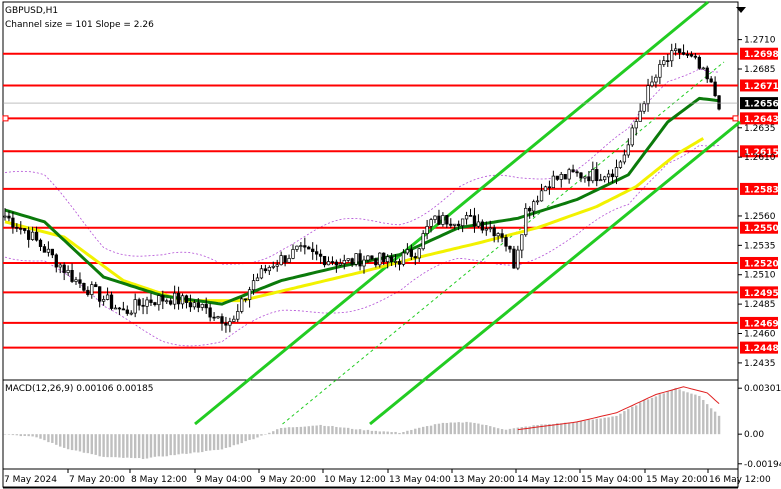 Image resolution: width=781 pixels, height=489 pixels. What do you see at coordinates (759, 292) in the screenshot?
I see `level-tag-1.2495` at bounding box center [759, 292].